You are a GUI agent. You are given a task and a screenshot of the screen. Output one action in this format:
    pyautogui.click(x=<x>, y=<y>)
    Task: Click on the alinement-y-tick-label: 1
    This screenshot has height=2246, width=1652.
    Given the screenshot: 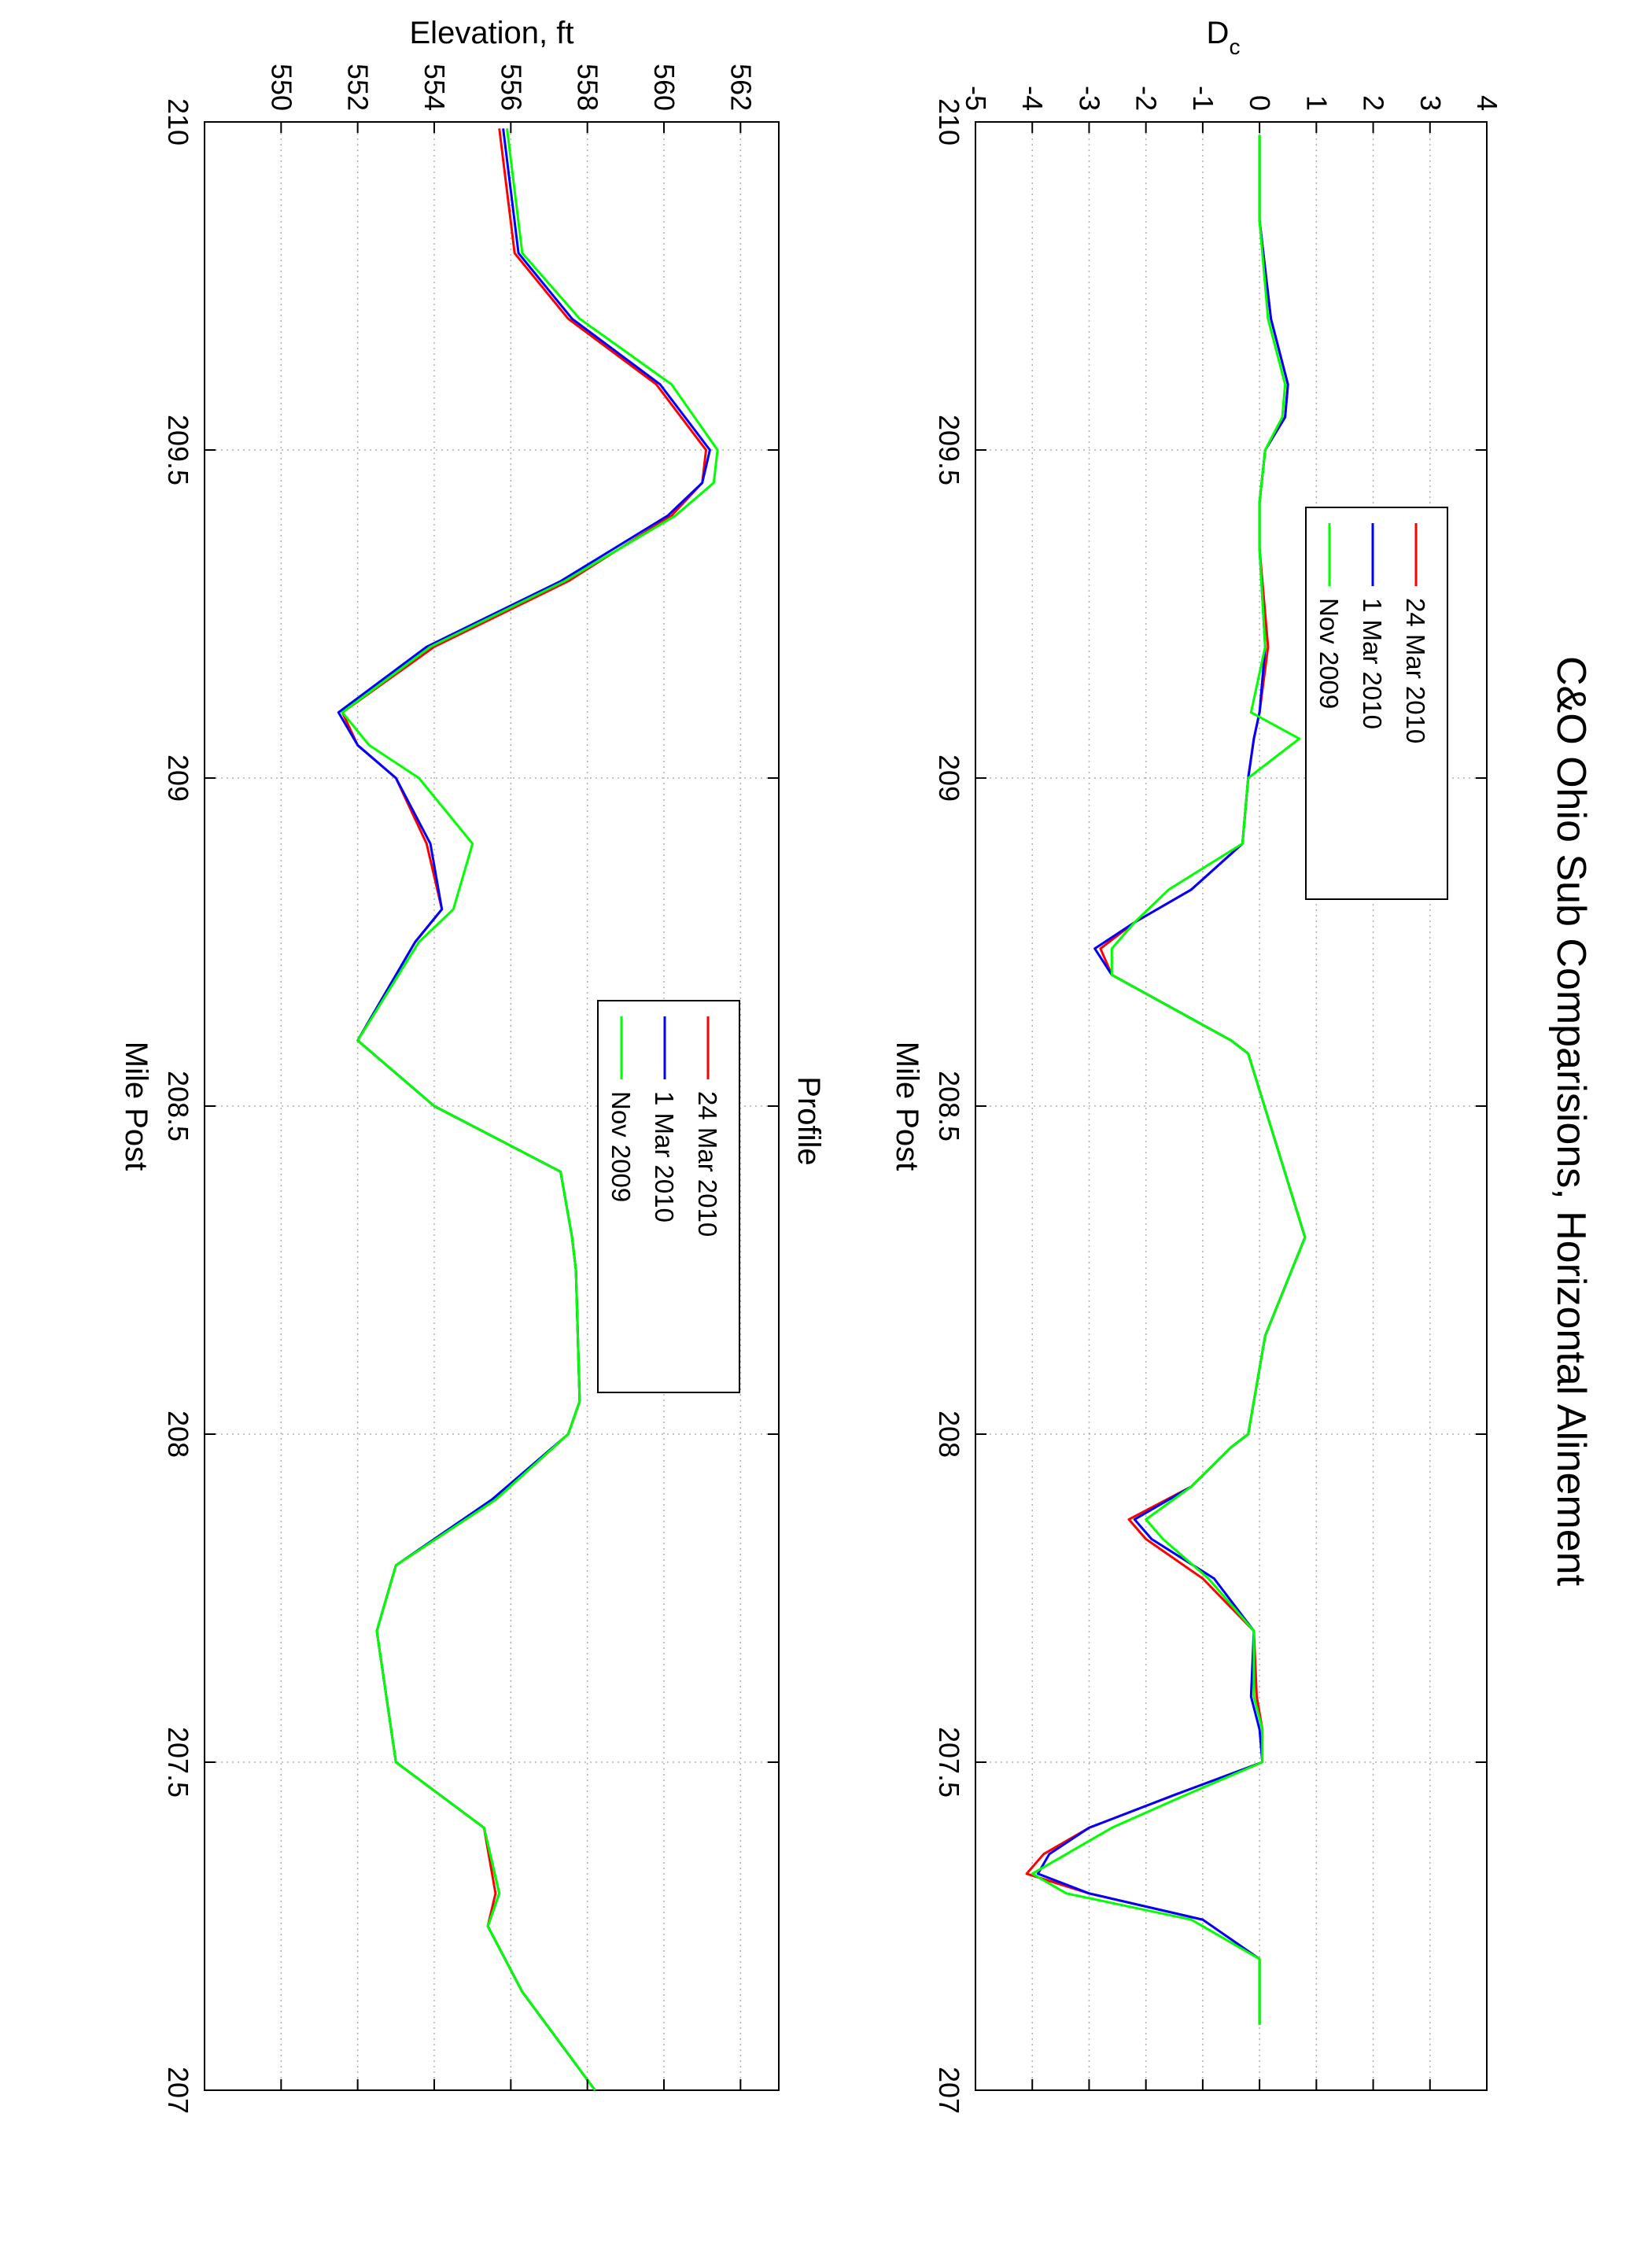 What is the action you would take?
    pyautogui.click(x=1316, y=103)
    